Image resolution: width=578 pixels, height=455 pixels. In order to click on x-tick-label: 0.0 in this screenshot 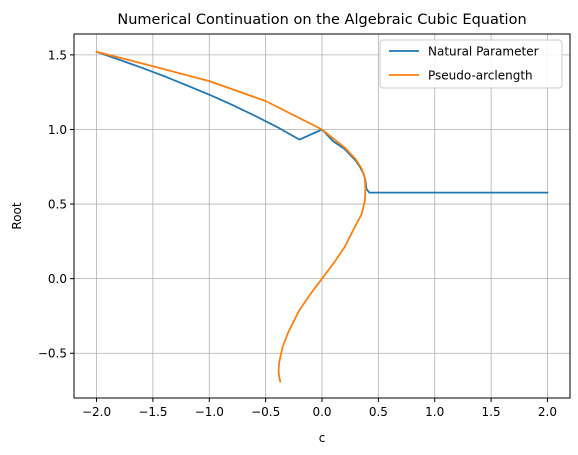, I will do `click(321, 412)`.